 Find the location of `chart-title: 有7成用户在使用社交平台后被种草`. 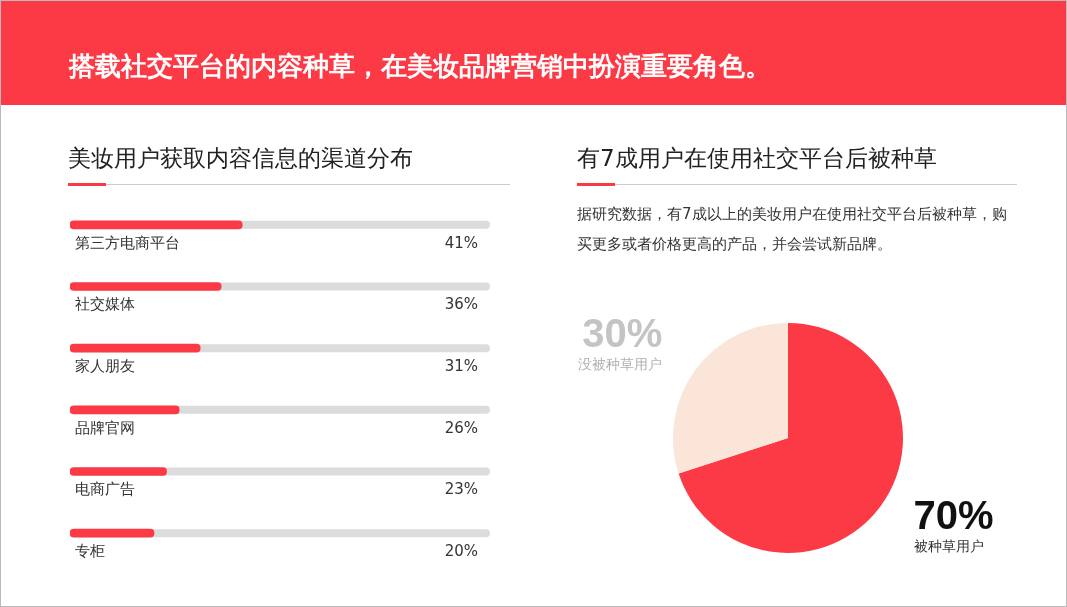

chart-title: 有7成用户在使用社交平台后被种草 is located at coordinates (757, 158).